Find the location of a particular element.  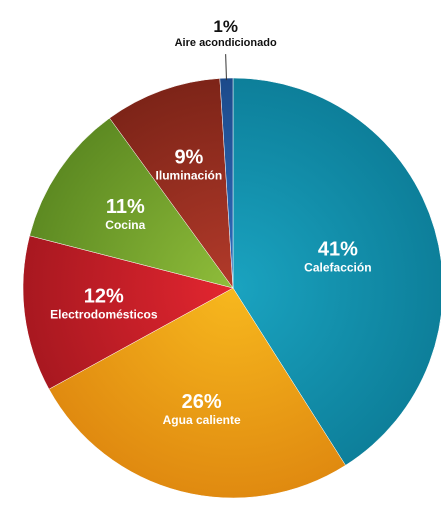

category-label-electrodomesticos: Electrodomésticos is located at coordinates (104, 314).